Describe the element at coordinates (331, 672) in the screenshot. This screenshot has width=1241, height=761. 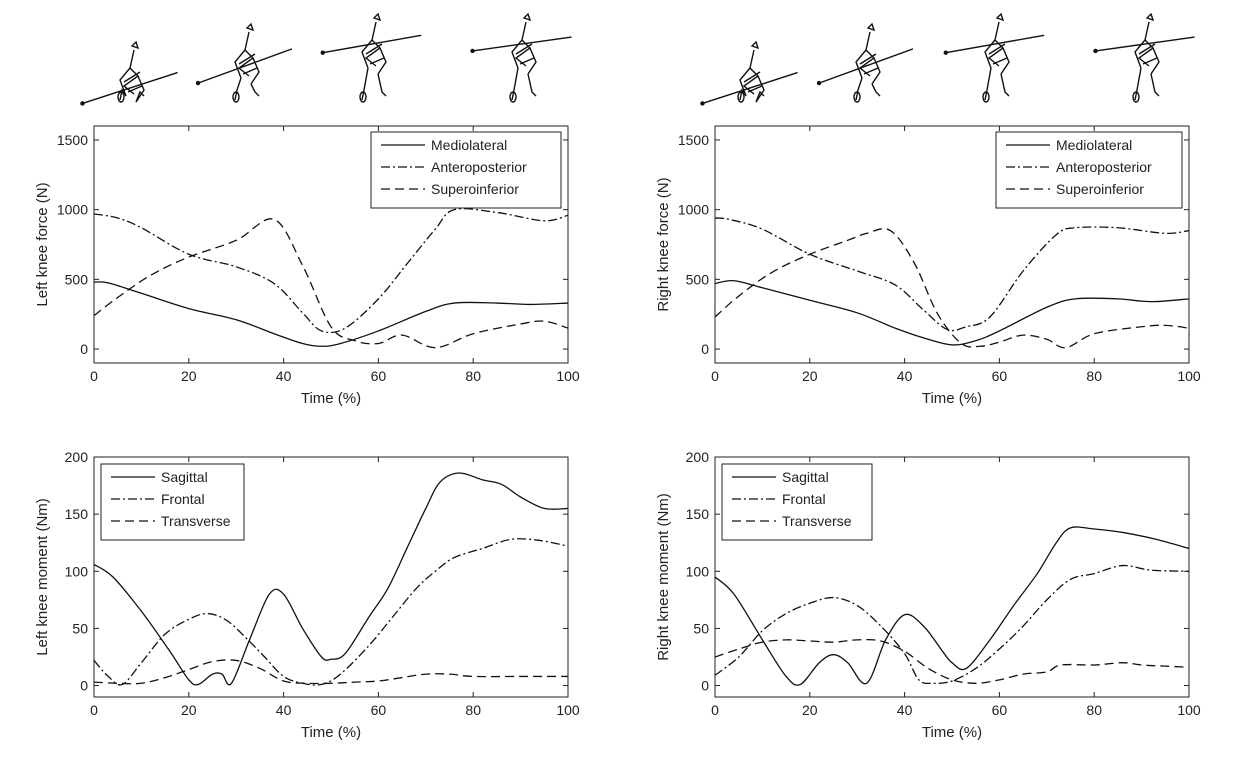
I see `series-line-transverse` at that location.